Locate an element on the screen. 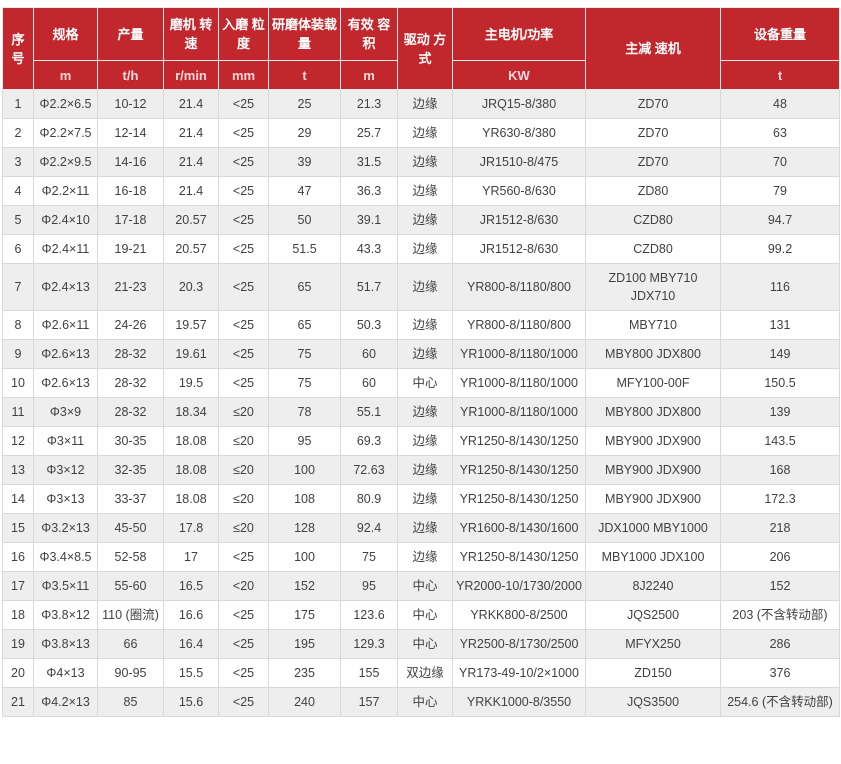 The height and width of the screenshot is (764, 841). cell-spec: Φ2.2×9.5 is located at coordinates (65, 162).